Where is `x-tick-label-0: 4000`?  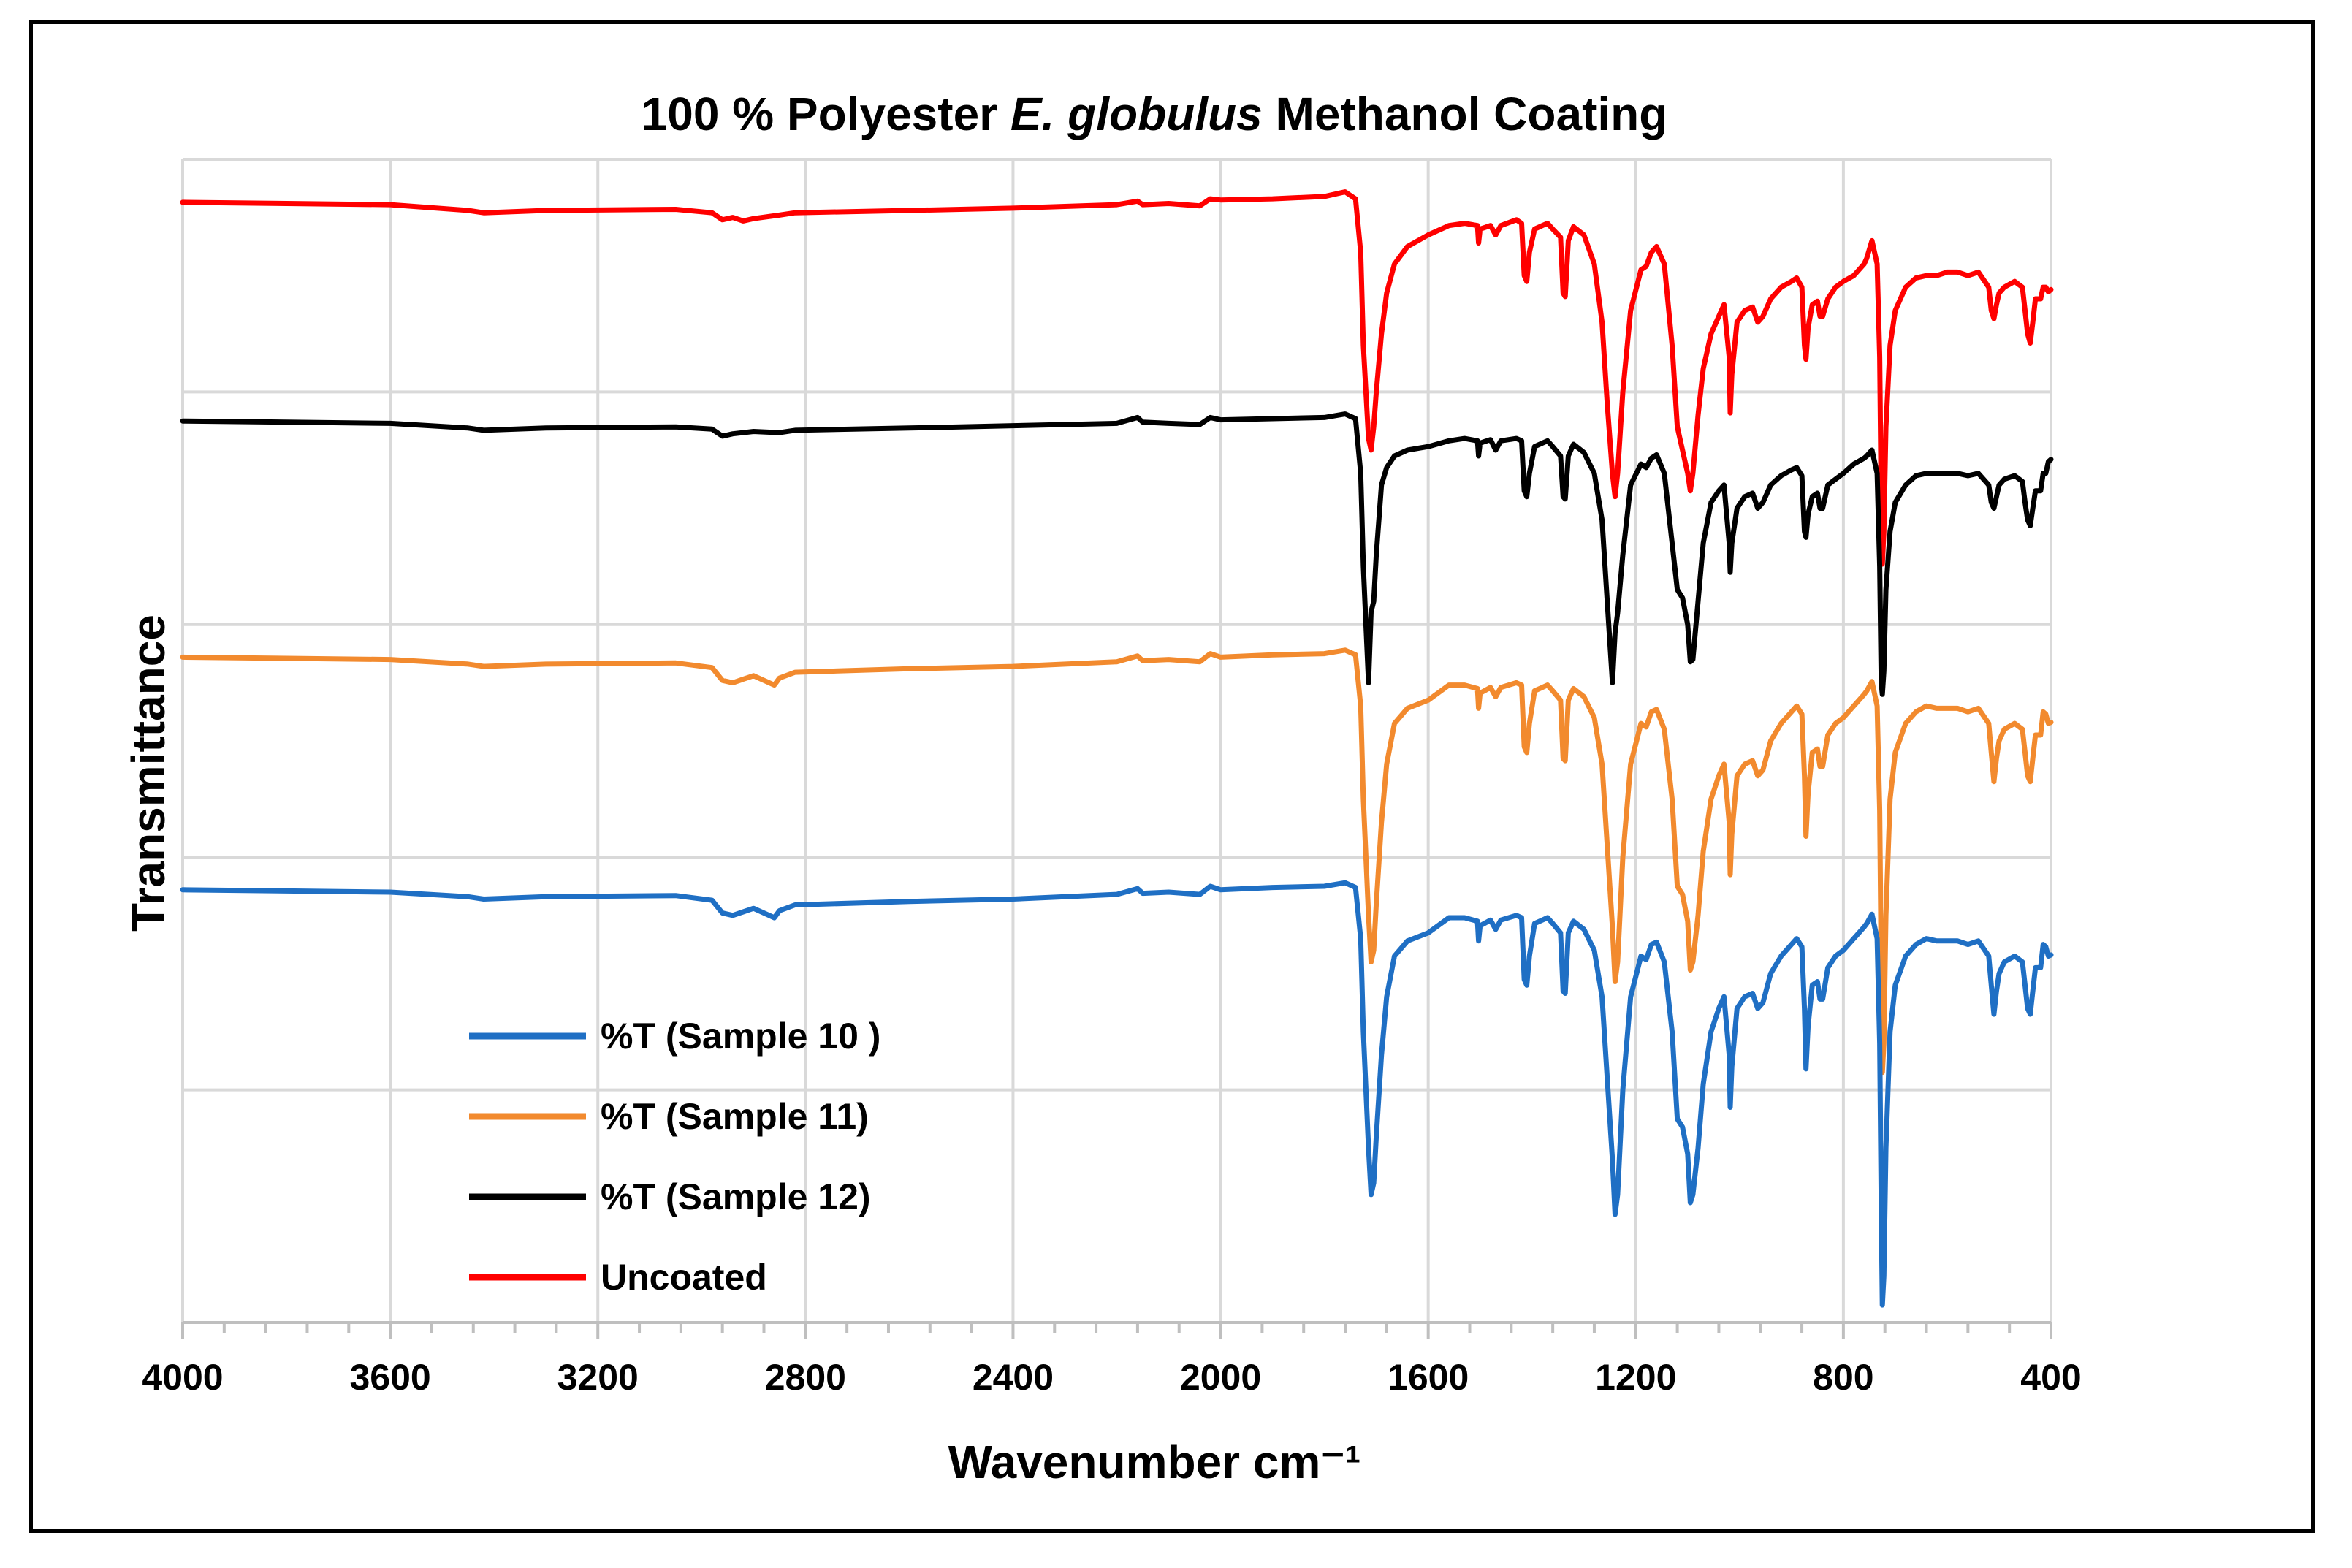 x-tick-label-0: 4000 is located at coordinates (182, 1377).